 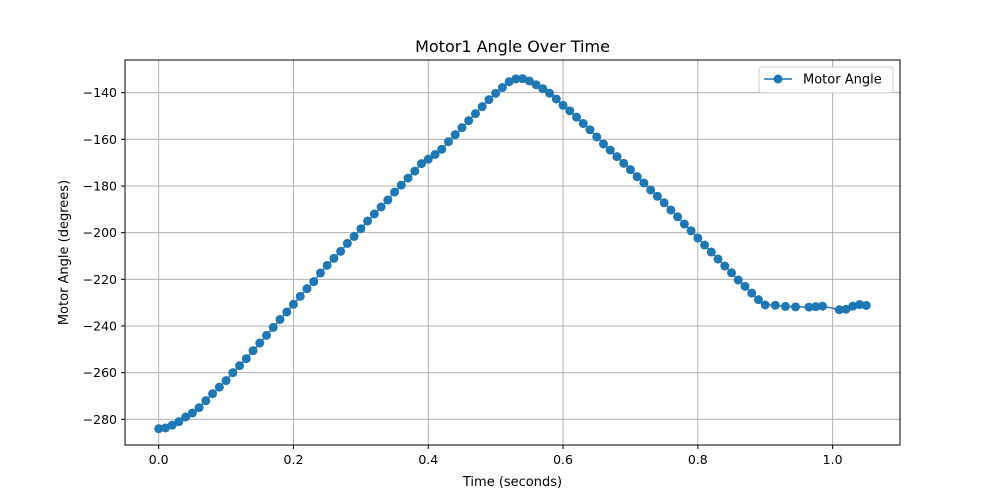 I want to click on y-tick-label: −260, so click(x=100, y=372).